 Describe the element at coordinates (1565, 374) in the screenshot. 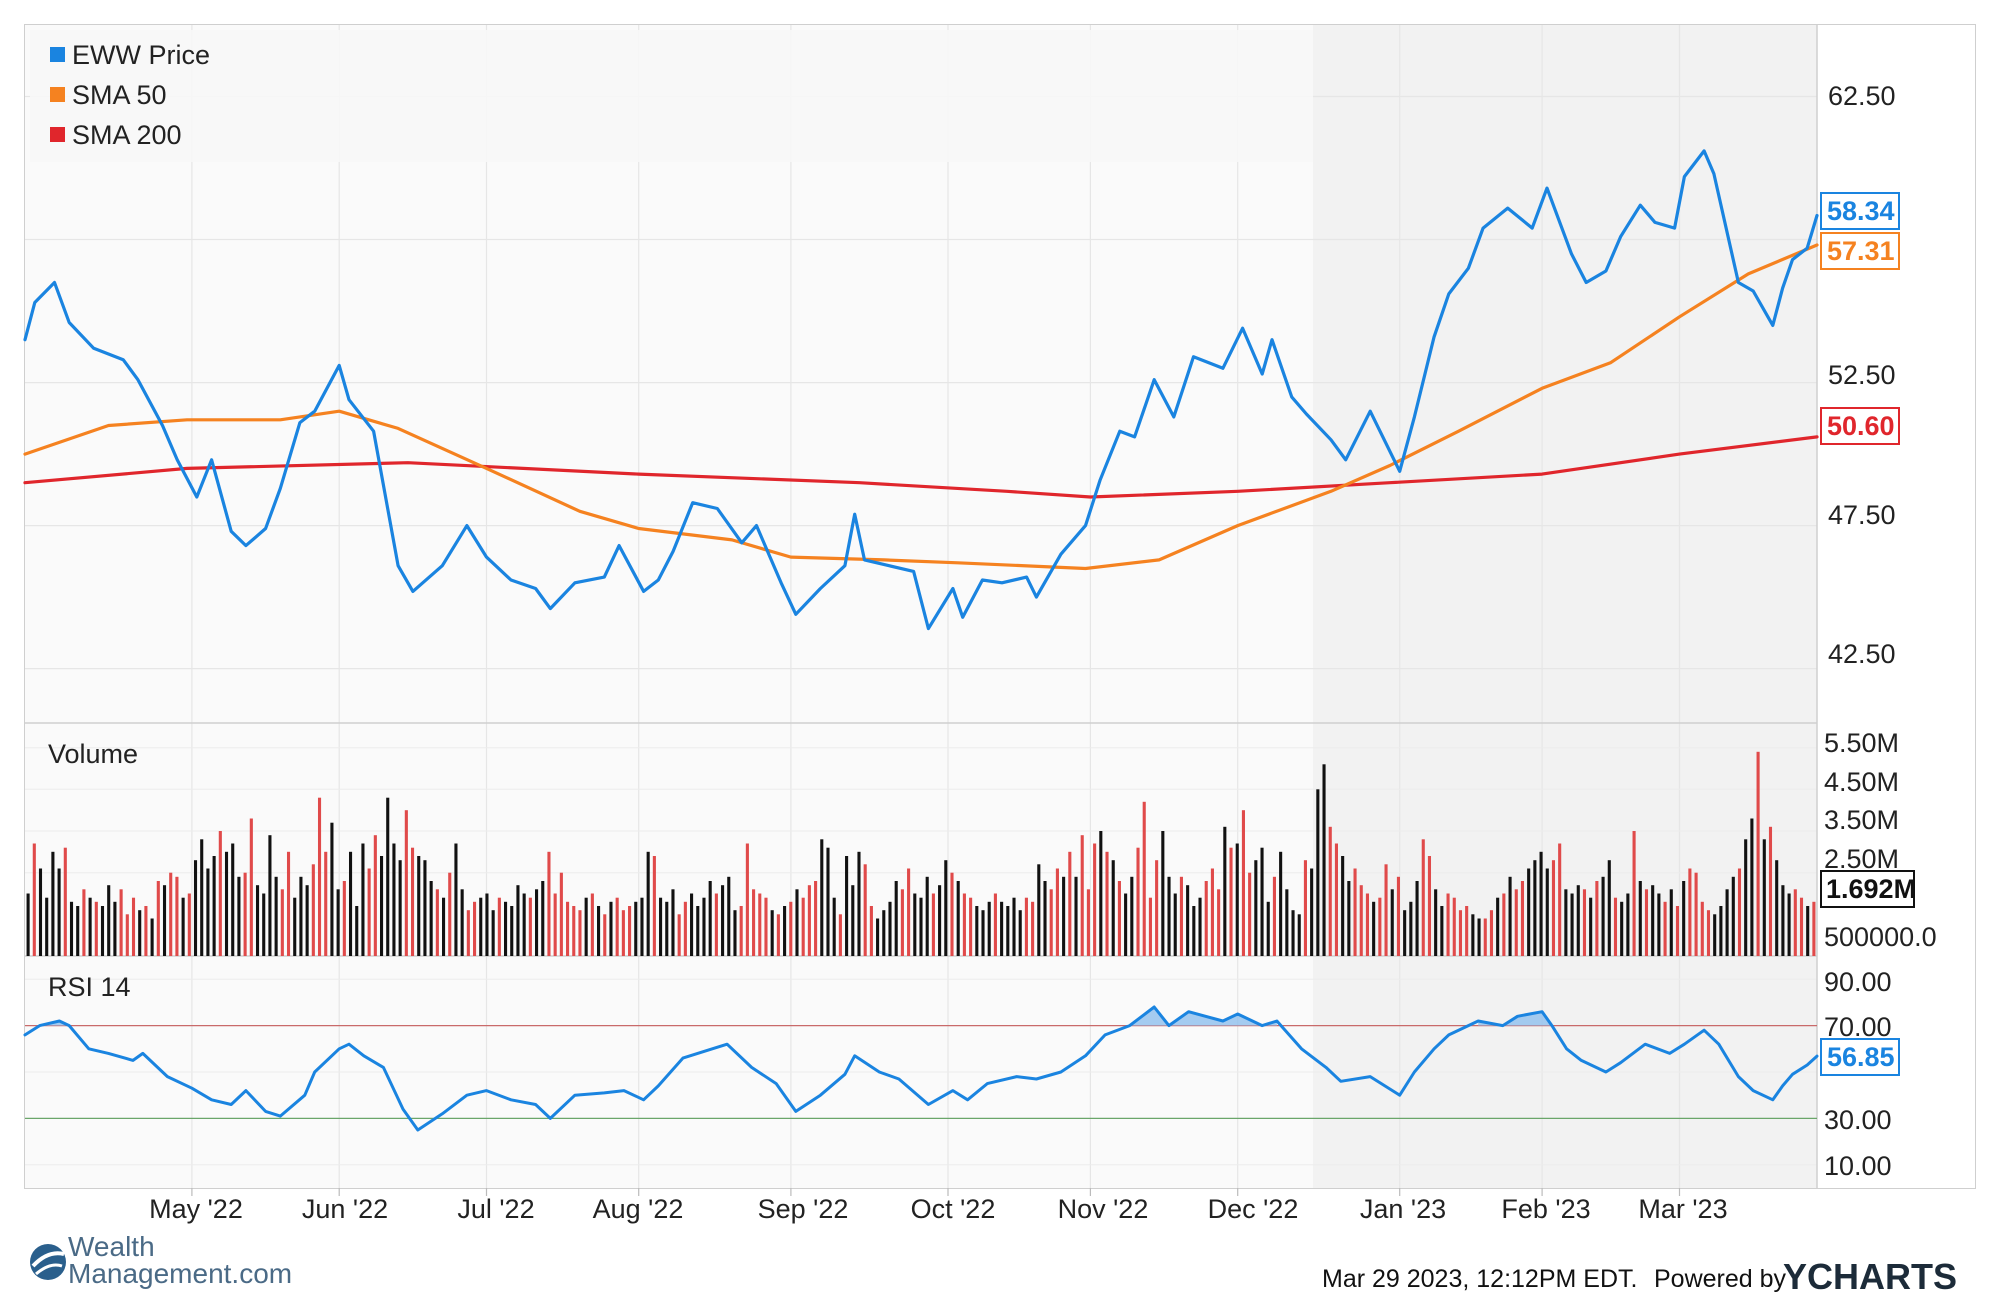

I see `price-panel-shade` at that location.